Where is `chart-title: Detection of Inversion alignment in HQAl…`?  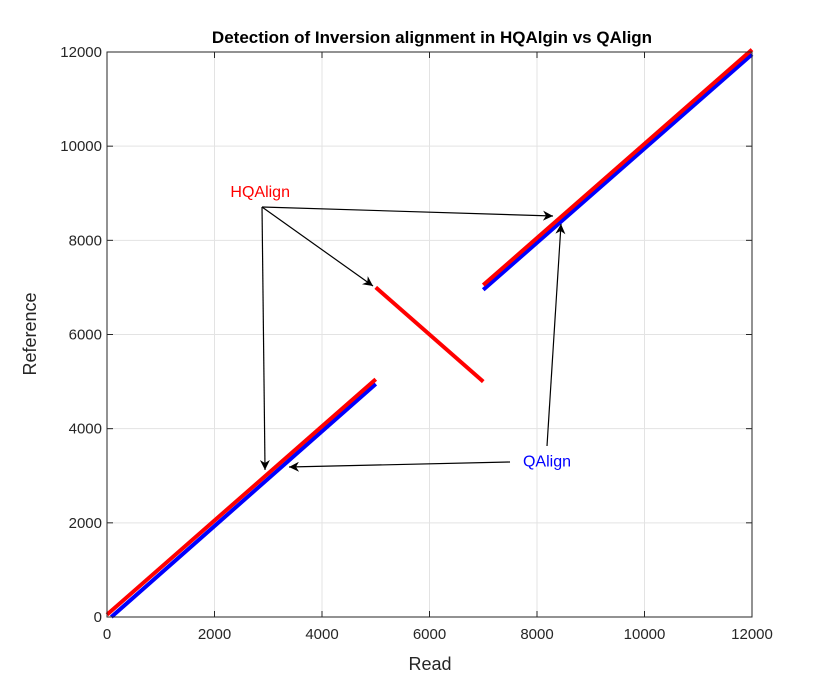
chart-title: Detection of Inversion alignment in HQAl… is located at coordinates (432, 37).